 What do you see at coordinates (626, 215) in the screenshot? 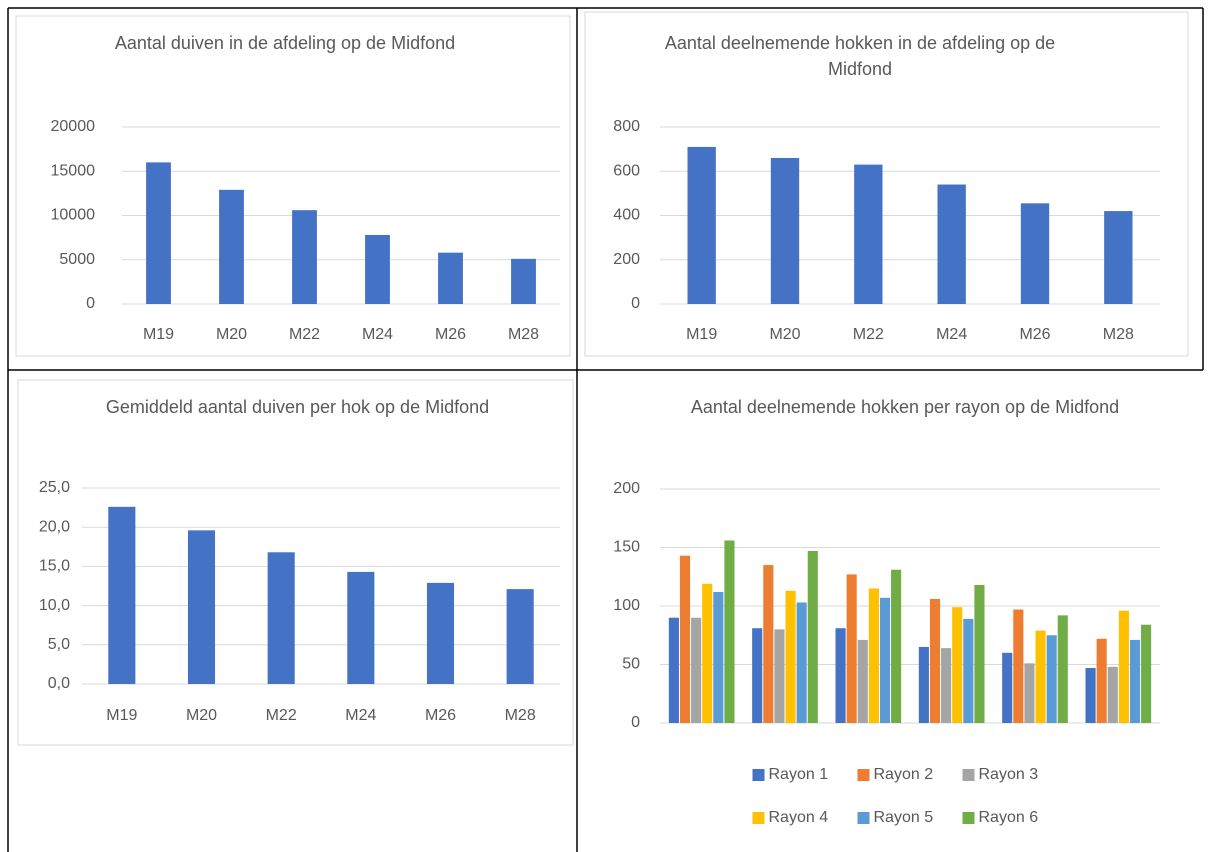
I see `y-tick-label: 400` at bounding box center [626, 215].